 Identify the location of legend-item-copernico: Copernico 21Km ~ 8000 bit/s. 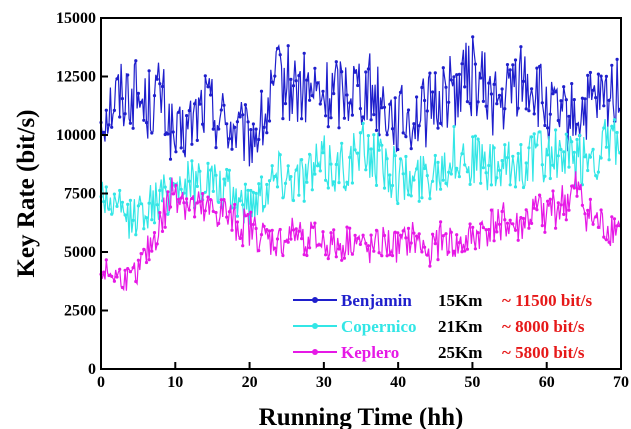
(439, 326).